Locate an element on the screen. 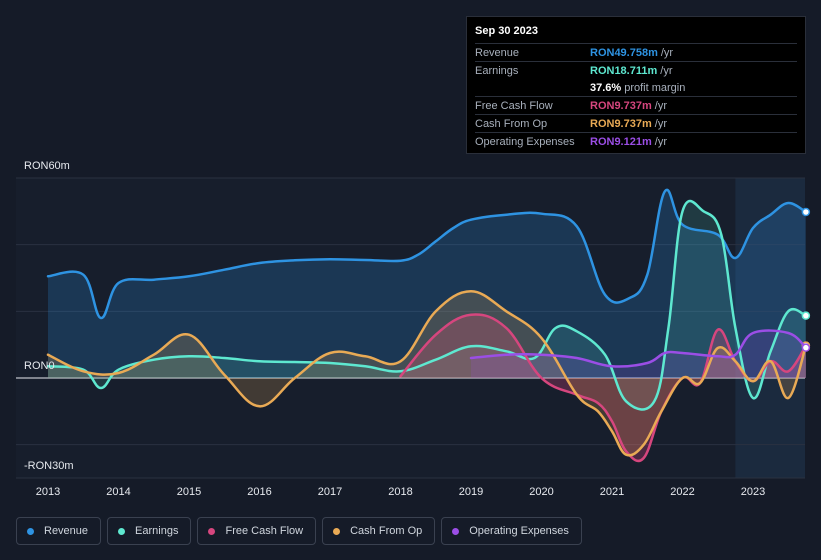 The width and height of the screenshot is (821, 560). legend-item-free-cash-flow: Free Cash Flow is located at coordinates (257, 531).